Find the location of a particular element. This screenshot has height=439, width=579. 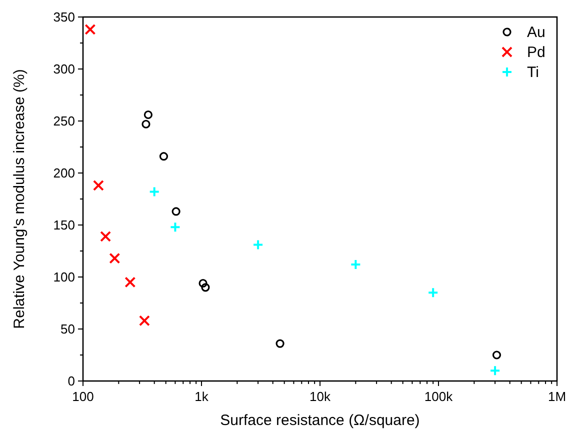

y-tick-label: 200 is located at coordinates (64, 173).